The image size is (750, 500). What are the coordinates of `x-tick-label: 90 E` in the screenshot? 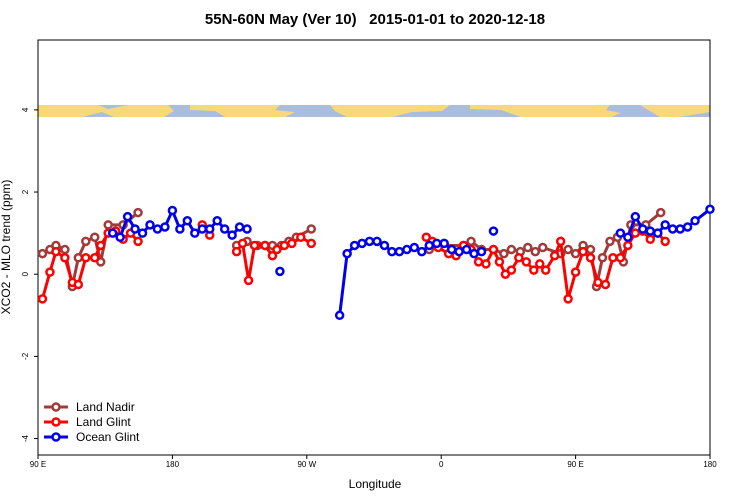 It's located at (575, 464).